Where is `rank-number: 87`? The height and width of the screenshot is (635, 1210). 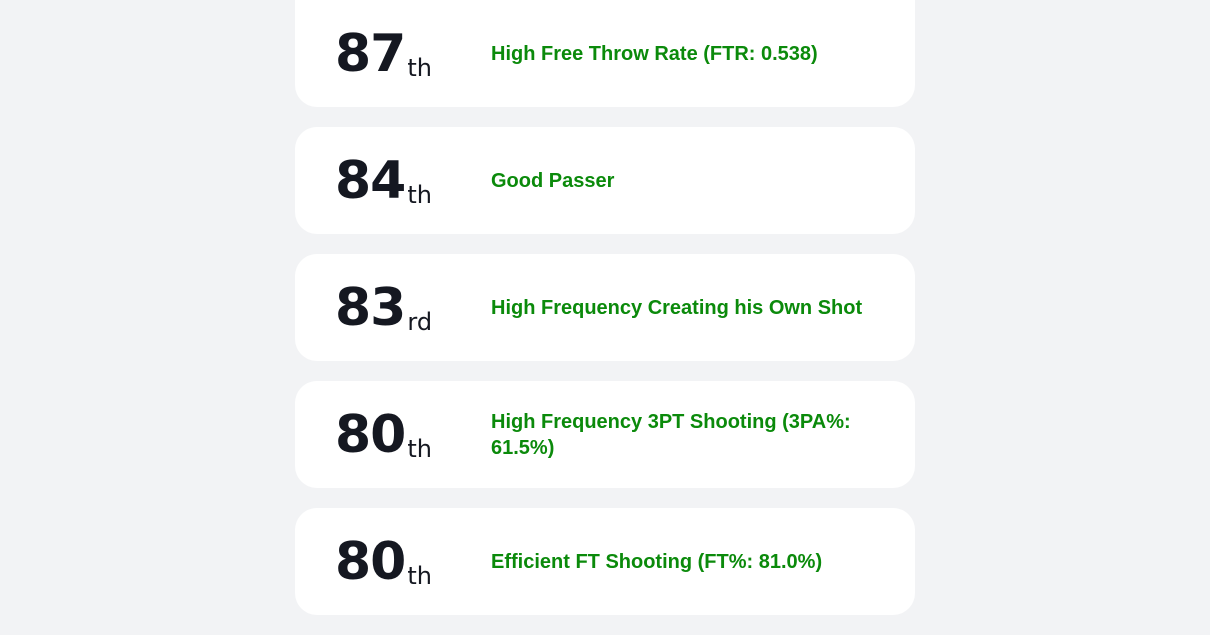
rank-number: 87 is located at coordinates (370, 53).